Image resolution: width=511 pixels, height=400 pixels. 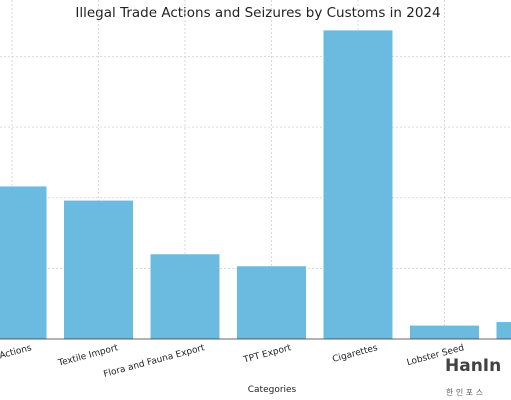 I want to click on watermark-logo: HanIn 한 인 포 스, so click(x=473, y=376).